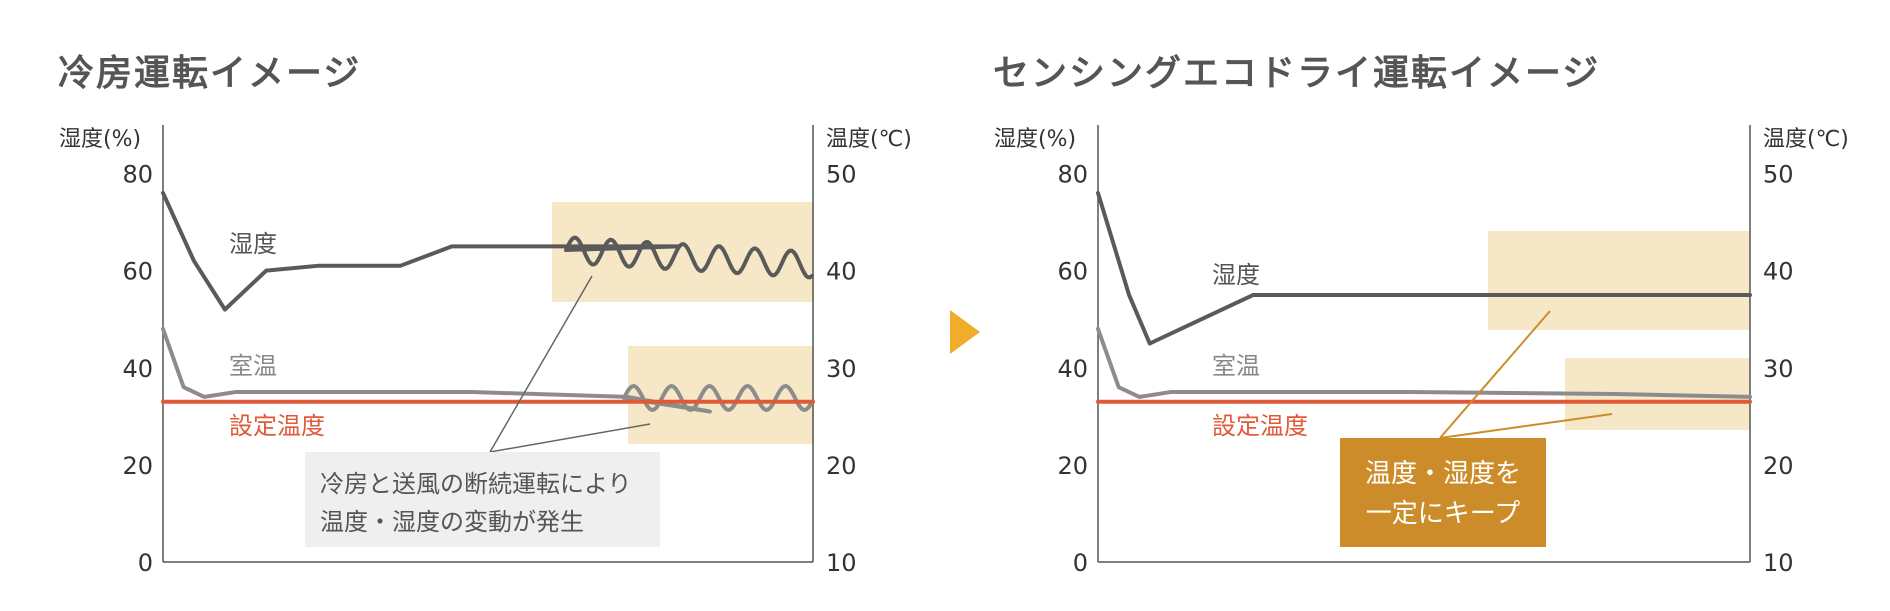 The height and width of the screenshot is (611, 1890). I want to click on annotation-line-1: 温度・湿度を, so click(1443, 474).